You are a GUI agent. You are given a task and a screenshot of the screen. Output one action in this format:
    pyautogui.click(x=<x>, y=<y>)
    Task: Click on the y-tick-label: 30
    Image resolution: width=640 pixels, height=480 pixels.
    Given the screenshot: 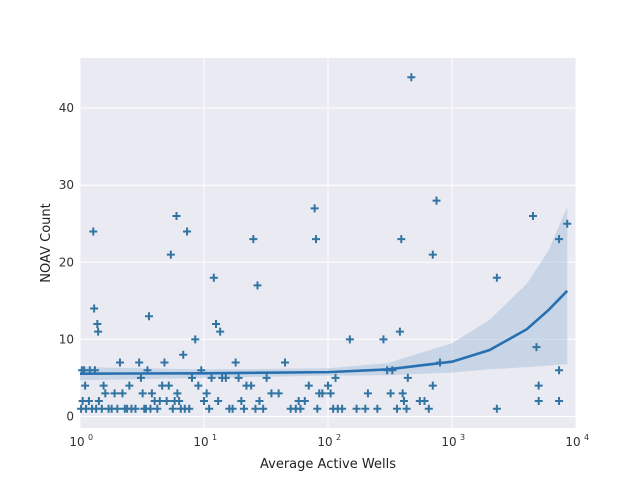 What is the action you would take?
    pyautogui.click(x=66, y=185)
    